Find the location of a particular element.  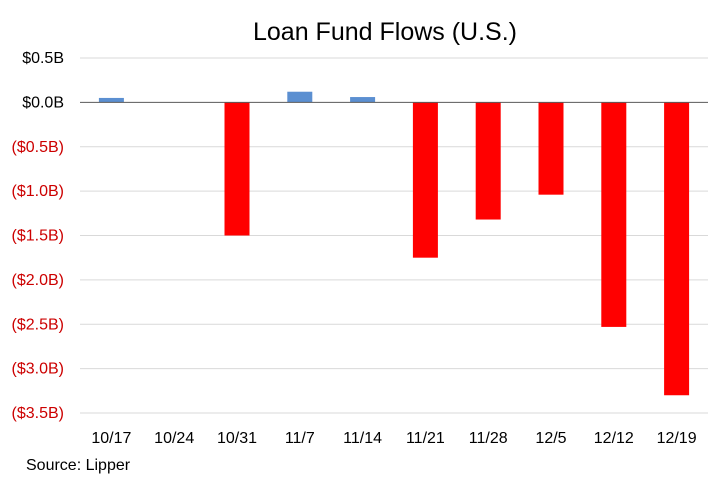

x-tick-label: 12/5 is located at coordinates (550, 438).